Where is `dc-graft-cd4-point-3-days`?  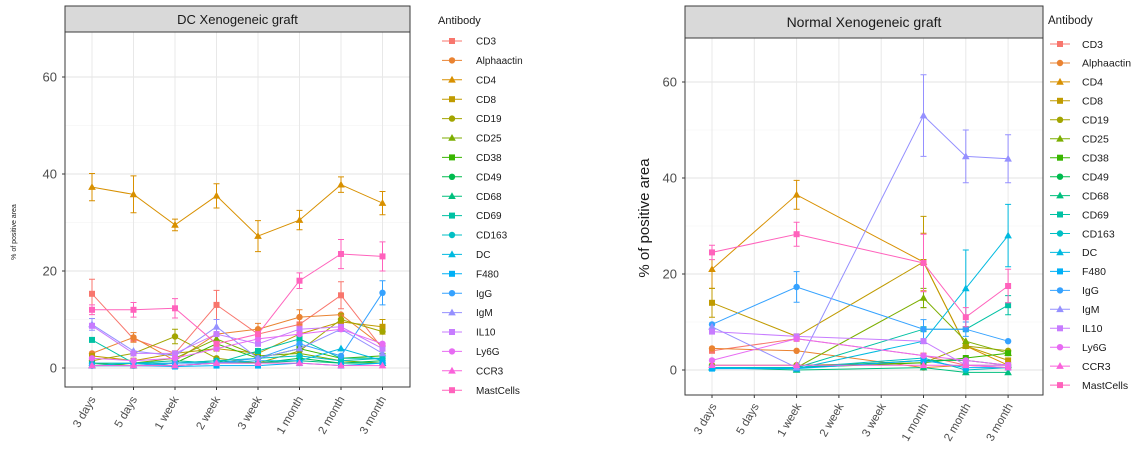 dc-graft-cd4-point-3-days is located at coordinates (92, 186).